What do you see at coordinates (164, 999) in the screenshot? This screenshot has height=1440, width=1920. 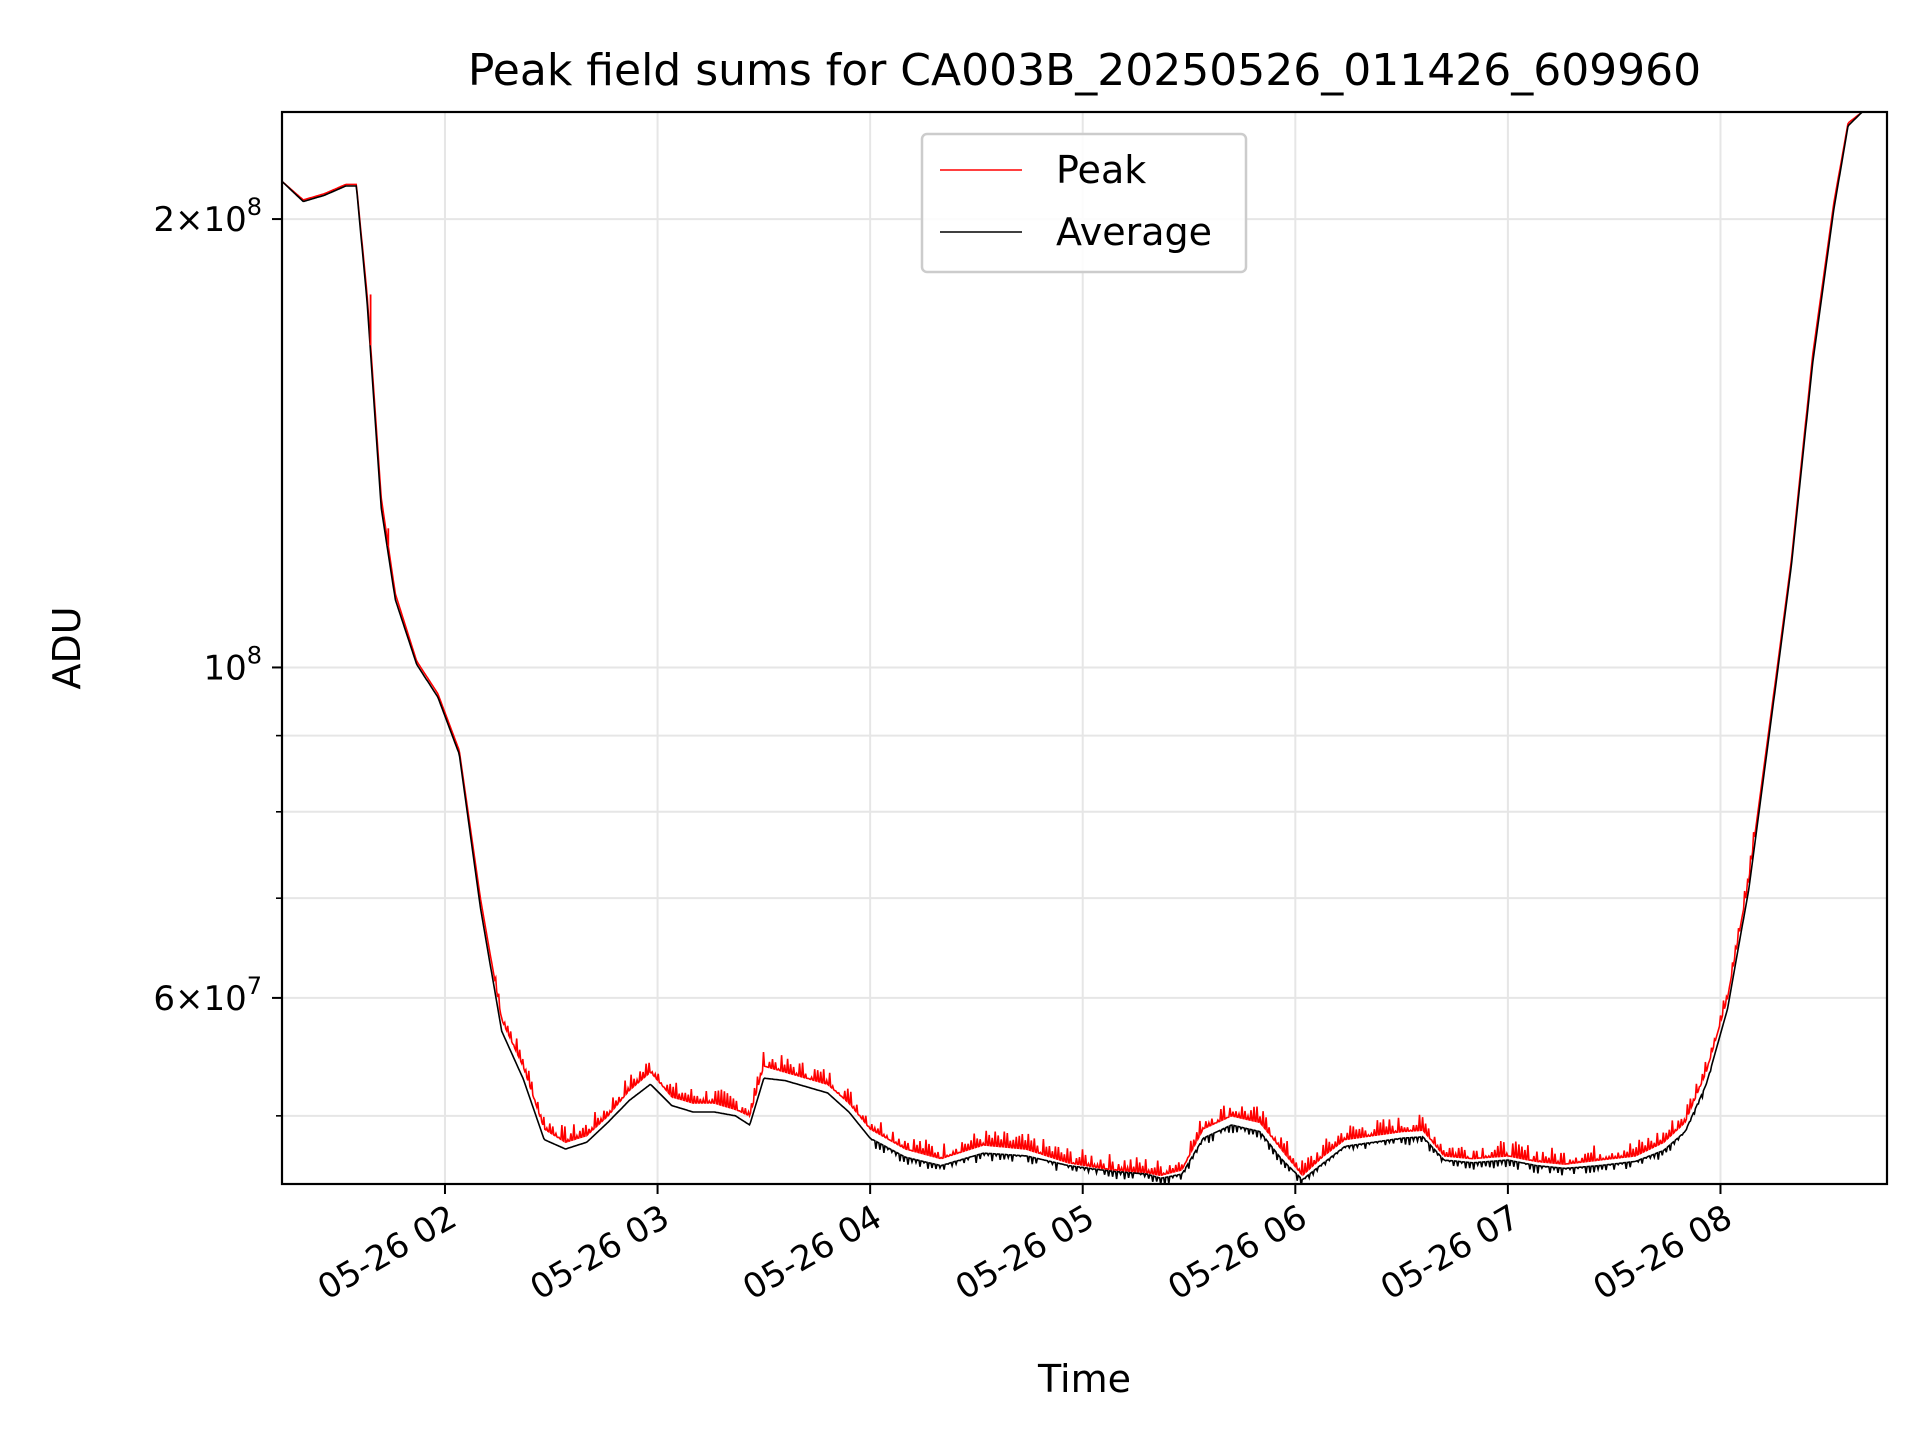 I see `y-tick-mantissa: 6` at bounding box center [164, 999].